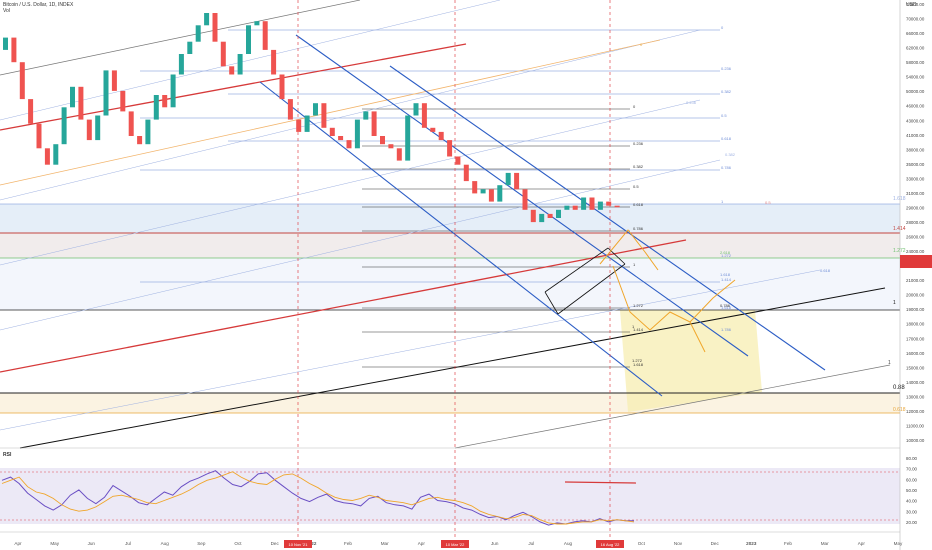  Describe the element at coordinates (916, 261) in the screenshot. I see `current-price-tag` at that location.